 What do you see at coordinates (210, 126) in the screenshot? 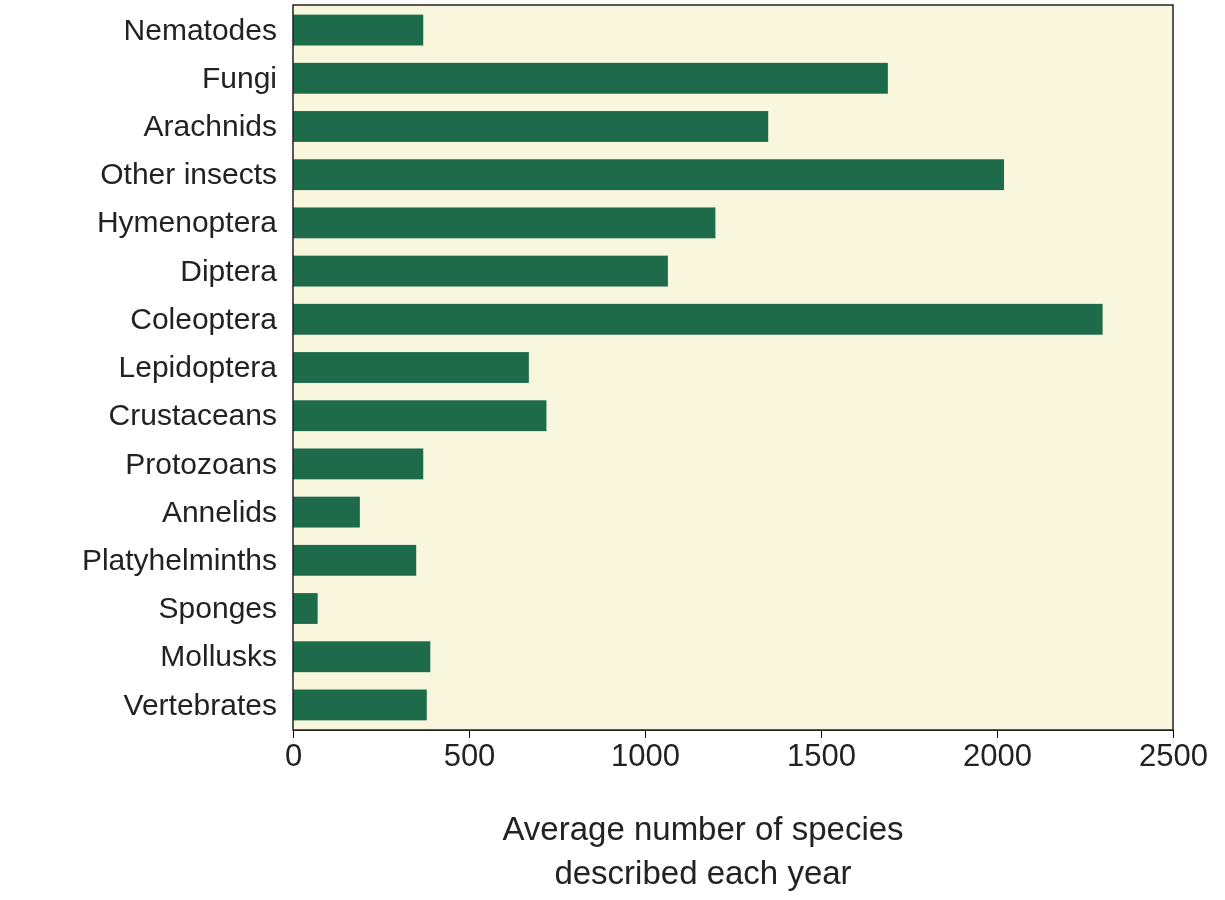
I see `y-tick-label: Arachnids` at bounding box center [210, 126].